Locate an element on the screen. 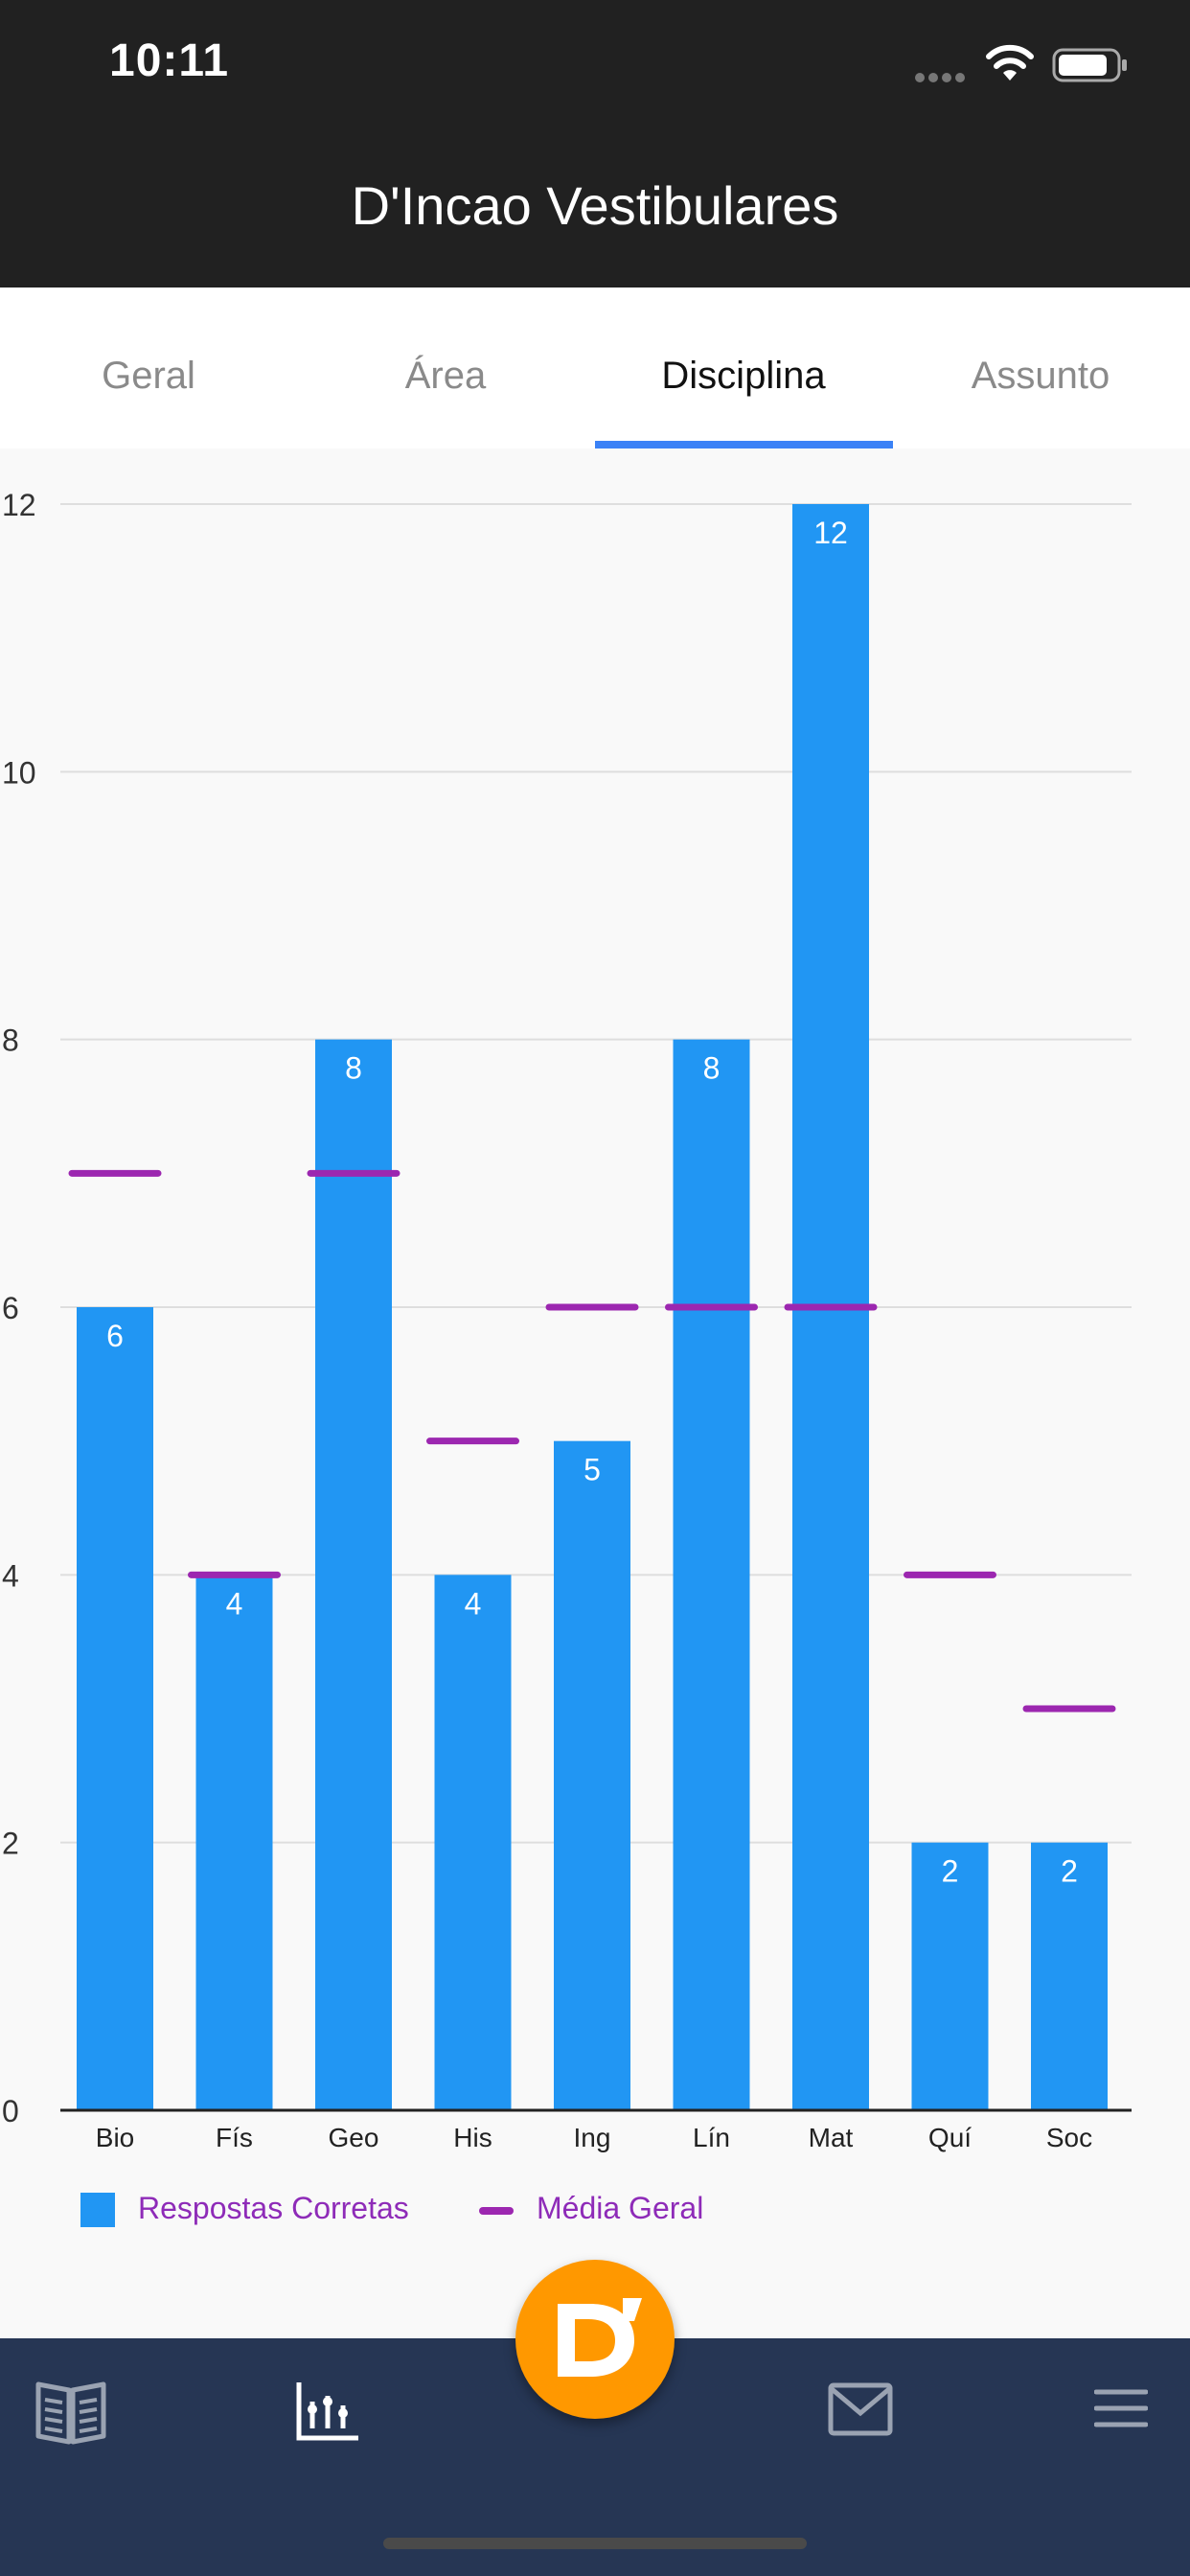  legend-label-bars: Respostas Corretas is located at coordinates (273, 2208).